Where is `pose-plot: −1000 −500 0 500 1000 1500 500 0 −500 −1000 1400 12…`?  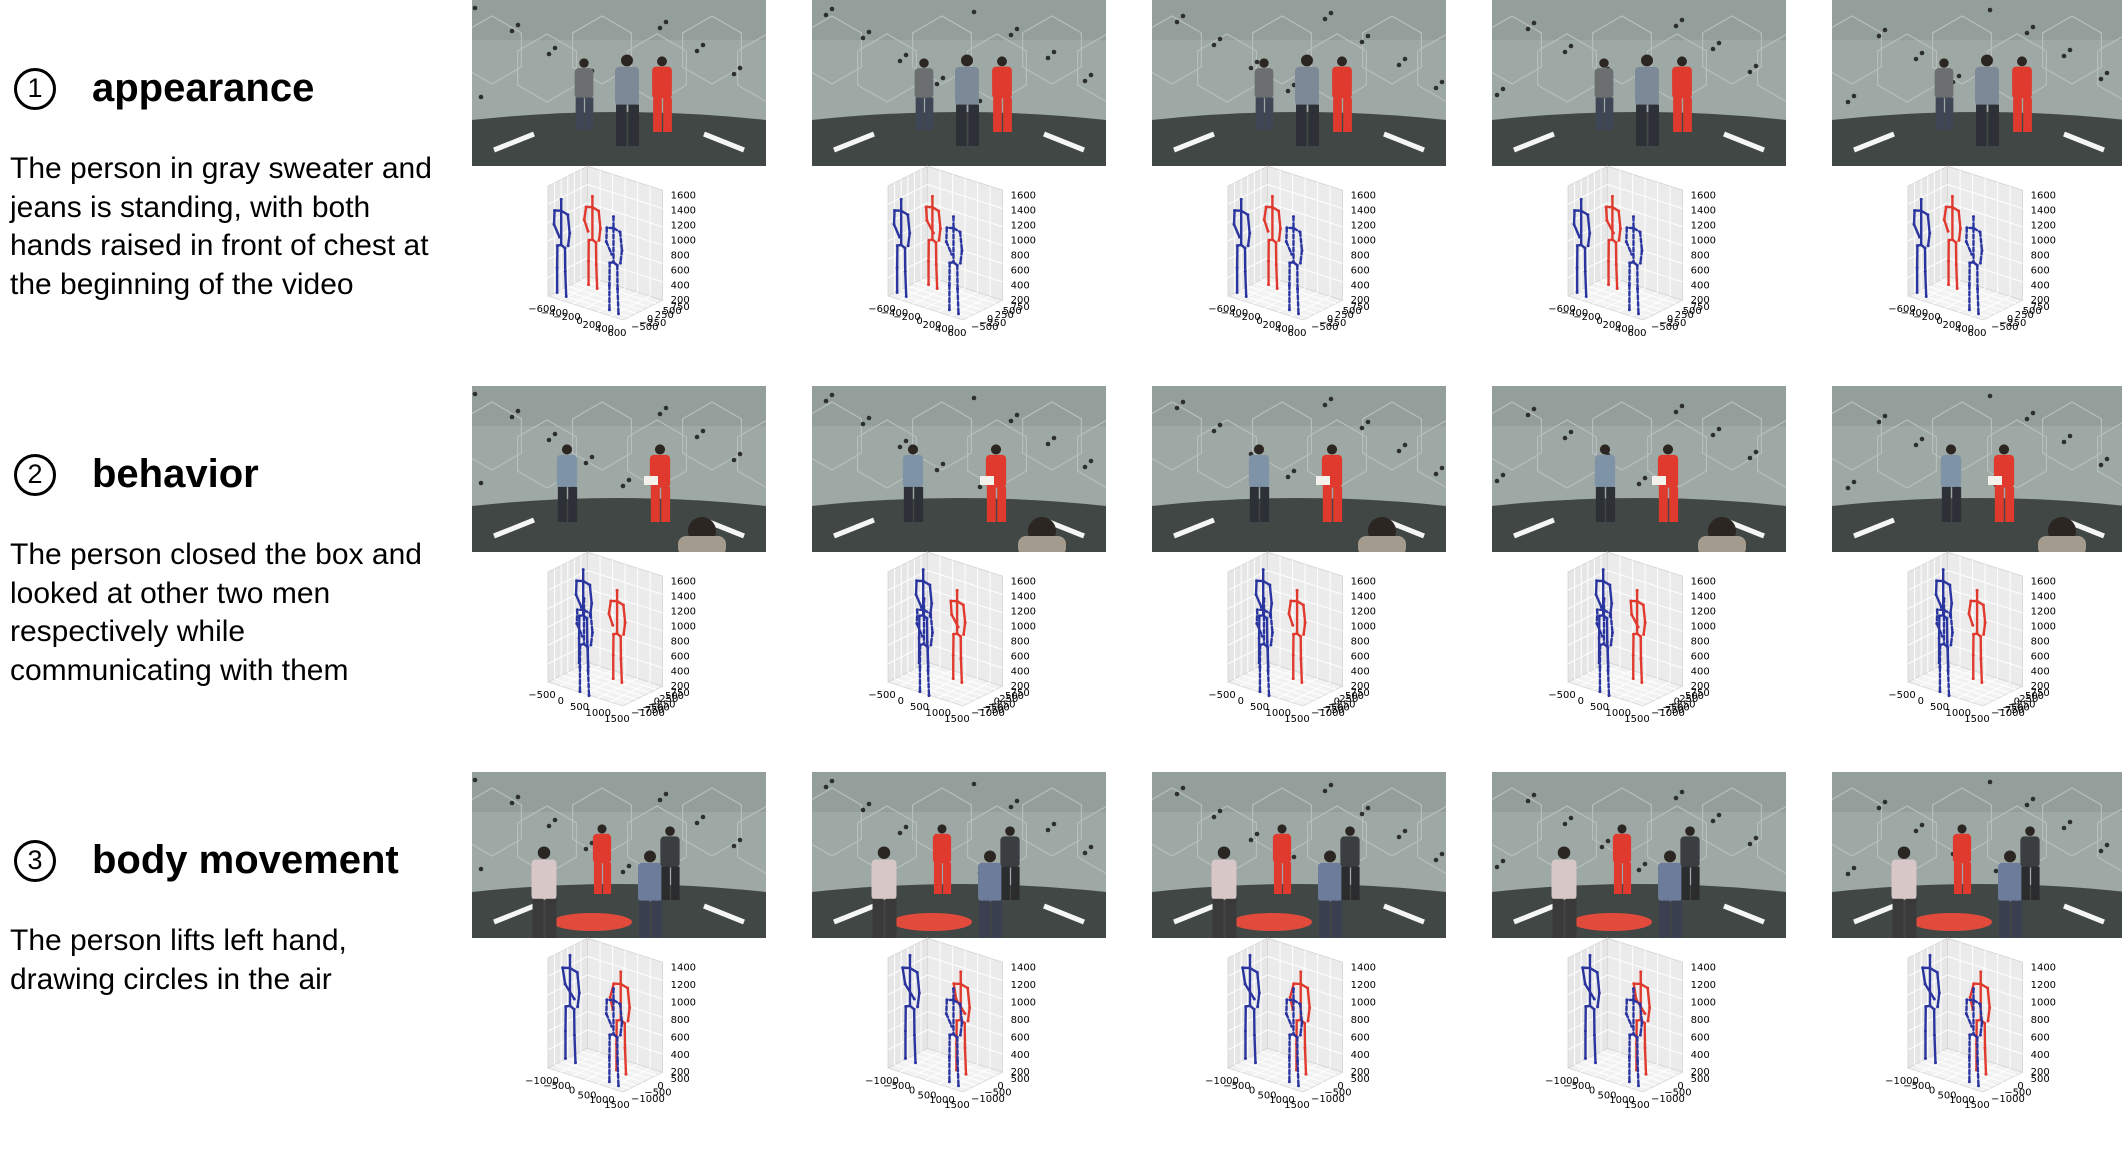 pose-plot: −1000 −500 0 500 1000 1500 500 0 −500 −1000 1400 12… is located at coordinates (965, 1047).